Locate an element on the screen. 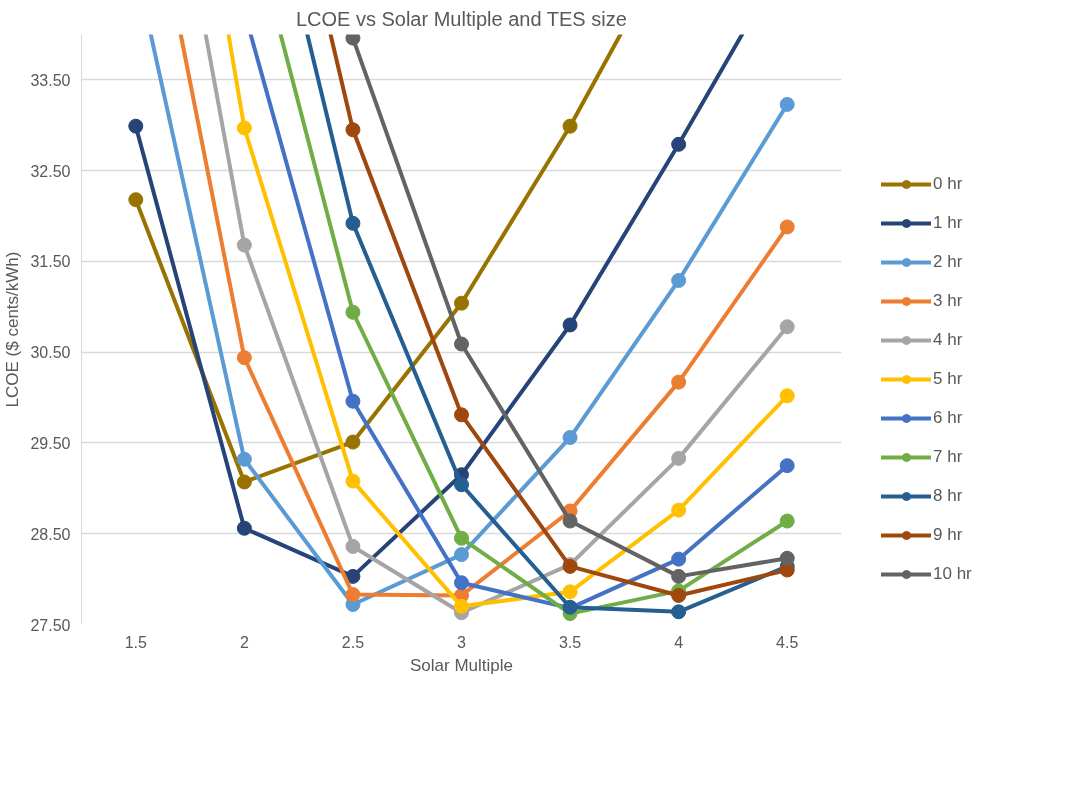  y-tick-label: 27.50 is located at coordinates (50, 625).